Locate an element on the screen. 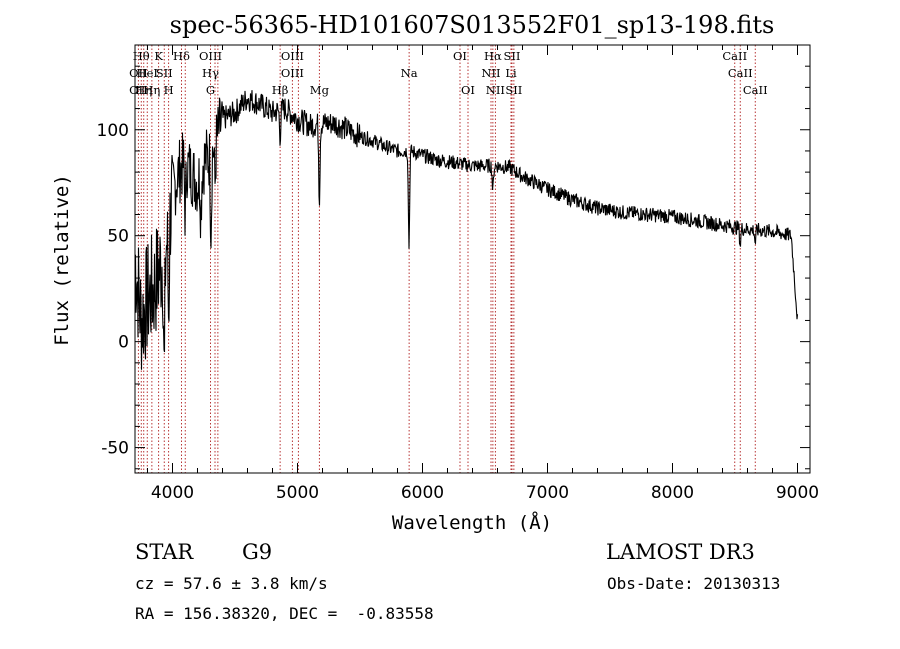 This screenshot has height=649, width=900. y-tick-label: -50 is located at coordinates (115, 449).